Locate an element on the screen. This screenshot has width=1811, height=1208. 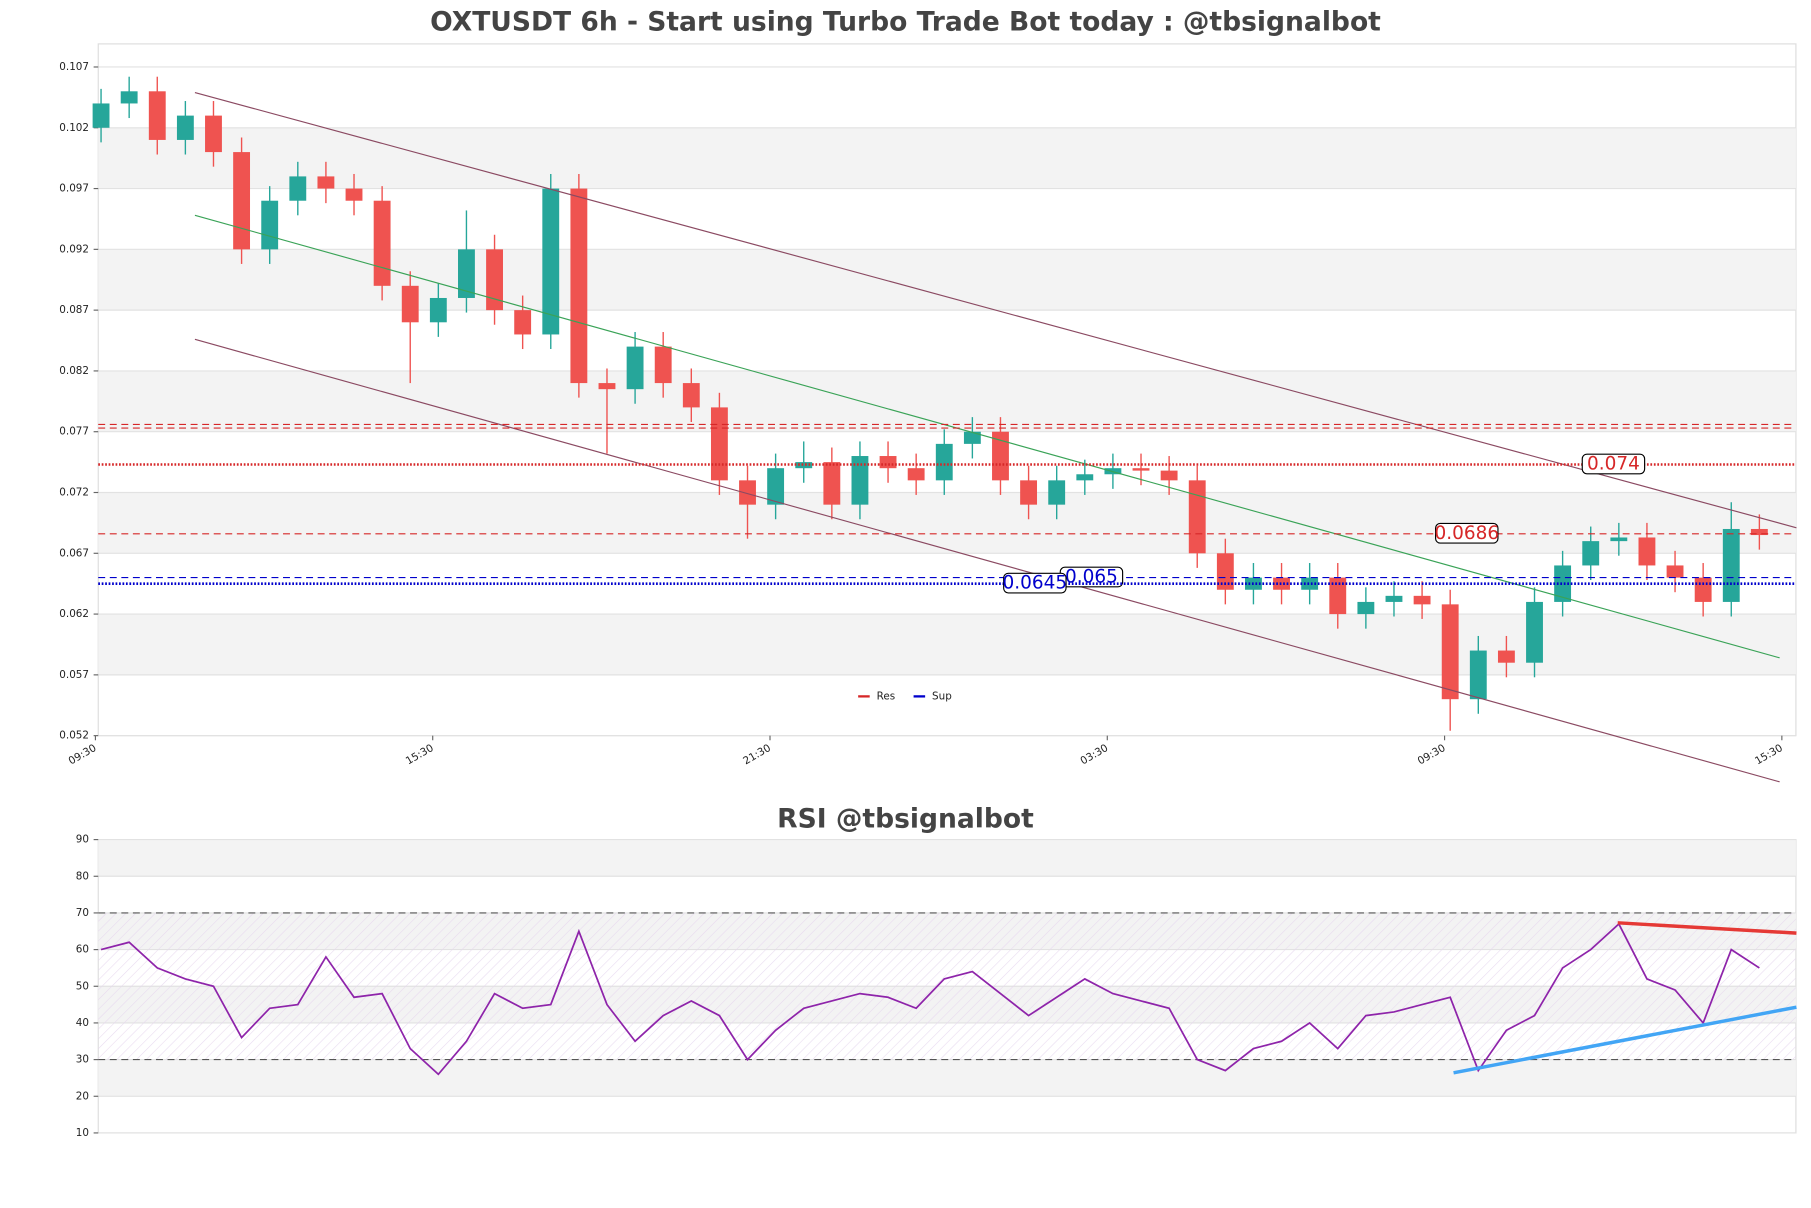
y-tick-label: 70 is located at coordinates (82, 913).